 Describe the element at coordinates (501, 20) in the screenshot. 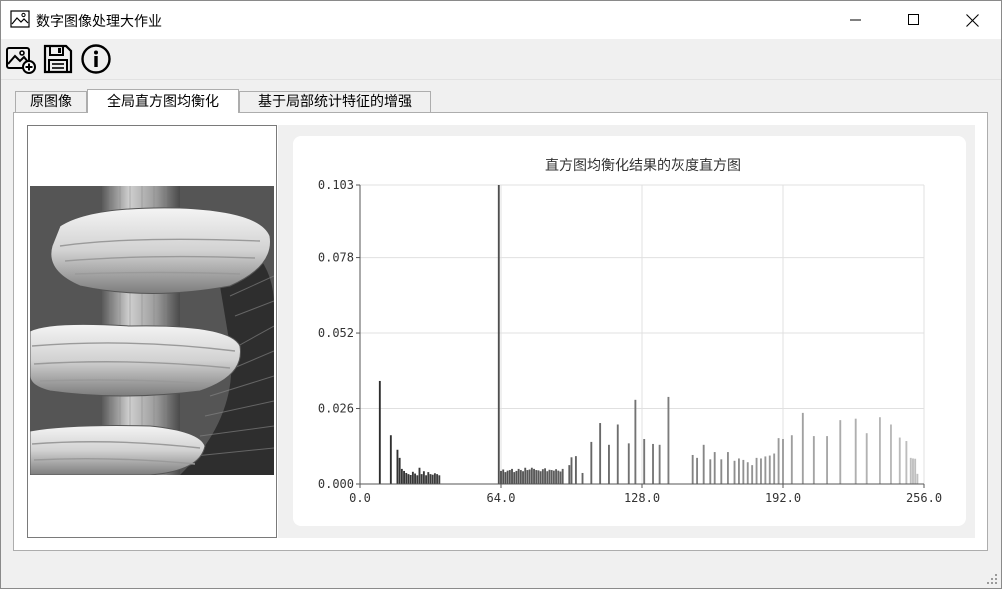

I see `title-bar: 数字图像处理大作业` at that location.